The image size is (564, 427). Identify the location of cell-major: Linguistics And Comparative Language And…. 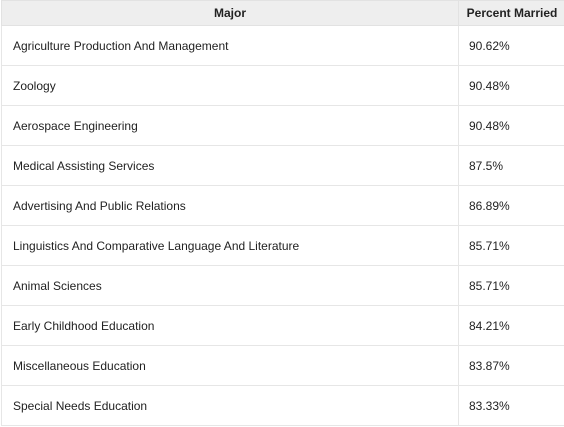
(230, 245).